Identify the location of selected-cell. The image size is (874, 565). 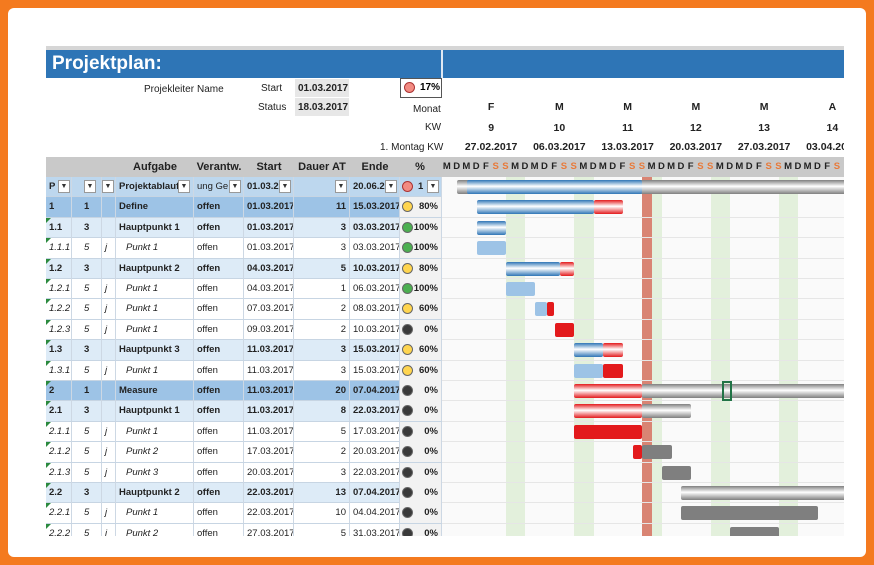
(727, 391).